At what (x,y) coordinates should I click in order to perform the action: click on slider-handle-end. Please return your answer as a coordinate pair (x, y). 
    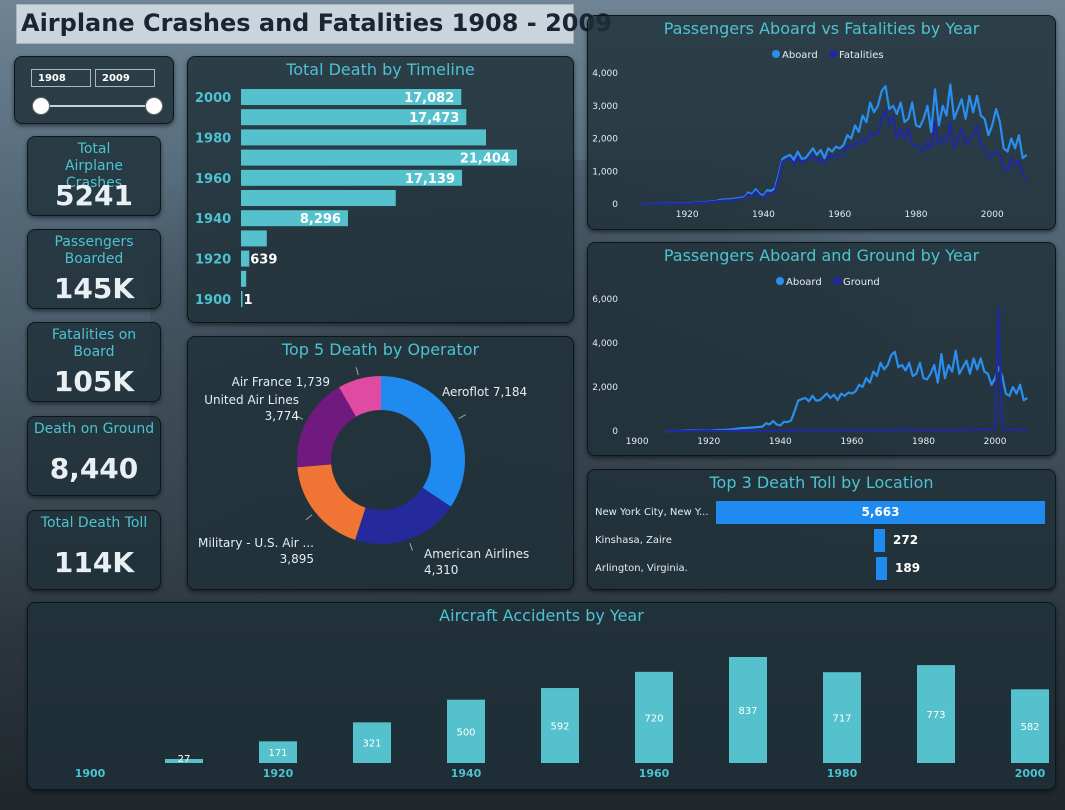
    Looking at the image, I should click on (154, 106).